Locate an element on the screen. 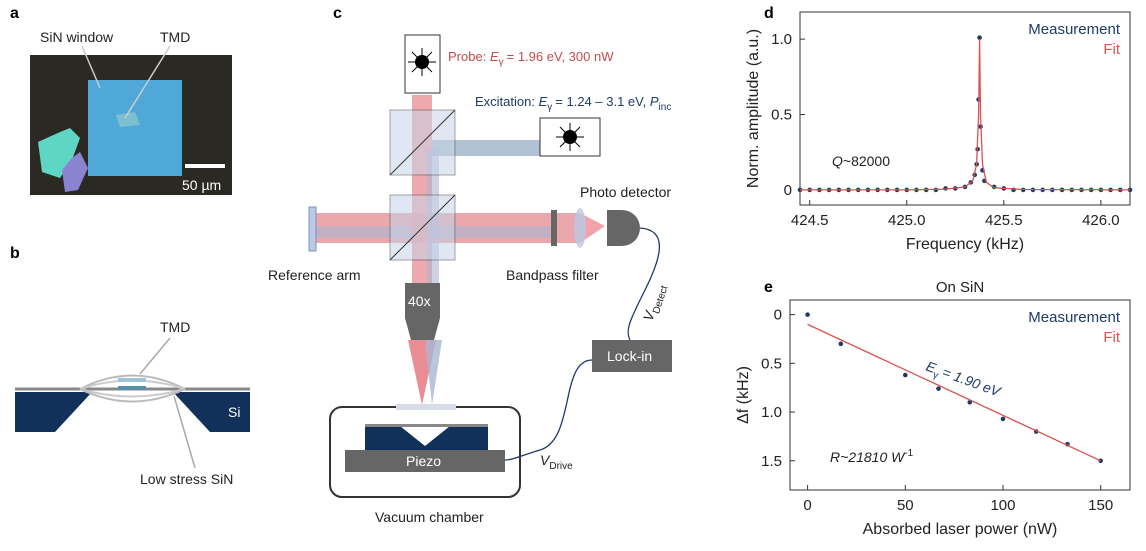  v-detect: VDetect is located at coordinates (655, 302).